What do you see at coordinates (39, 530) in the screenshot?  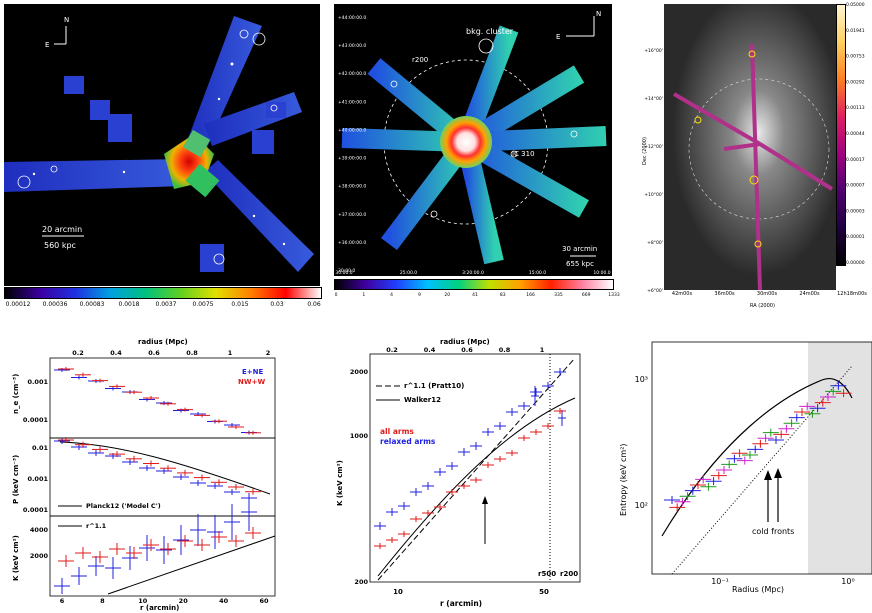 I see `k-tick: 4000` at bounding box center [39, 530].